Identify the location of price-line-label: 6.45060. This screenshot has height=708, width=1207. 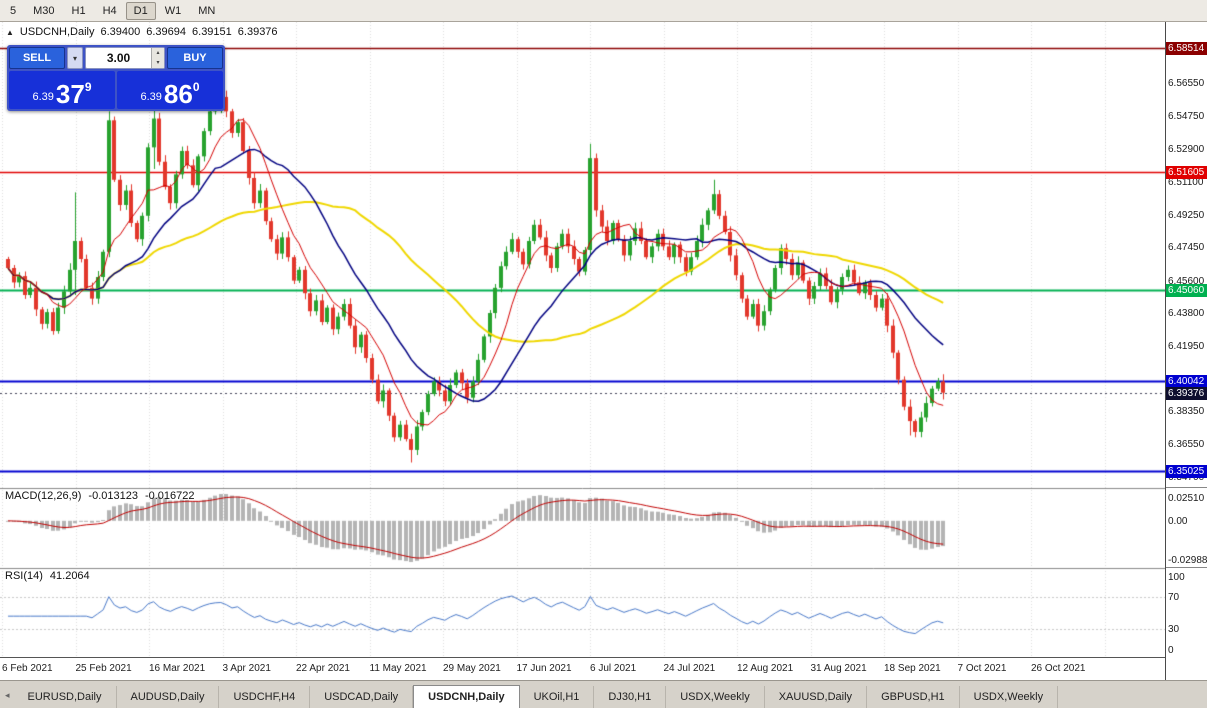
(1186, 290).